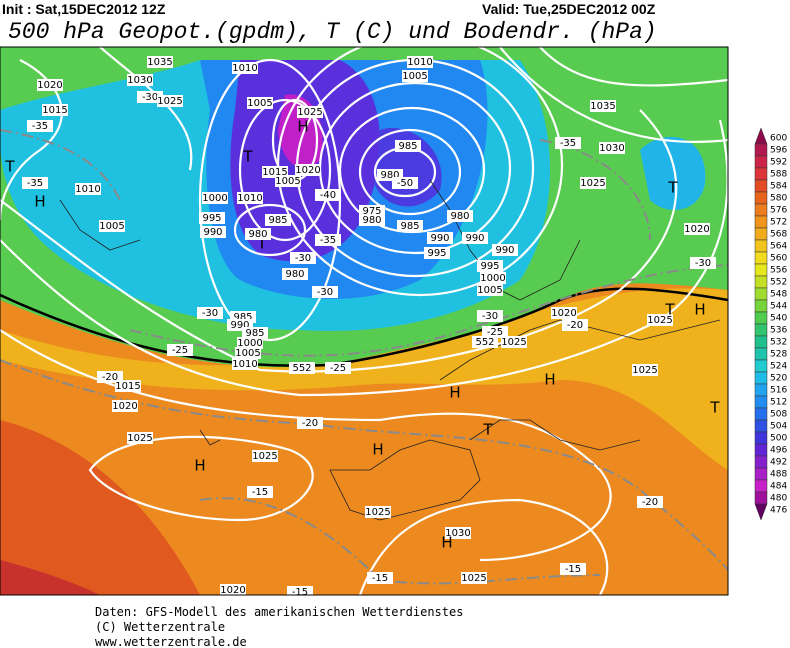  Describe the element at coordinates (778, 499) in the screenshot. I see `colorbar-label: 480` at that location.